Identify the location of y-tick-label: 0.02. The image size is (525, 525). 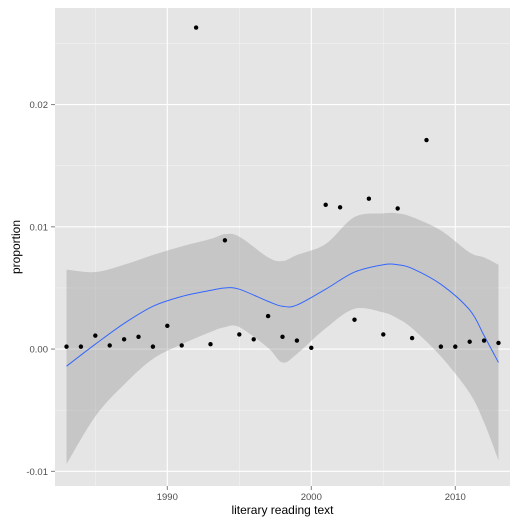
(39, 105).